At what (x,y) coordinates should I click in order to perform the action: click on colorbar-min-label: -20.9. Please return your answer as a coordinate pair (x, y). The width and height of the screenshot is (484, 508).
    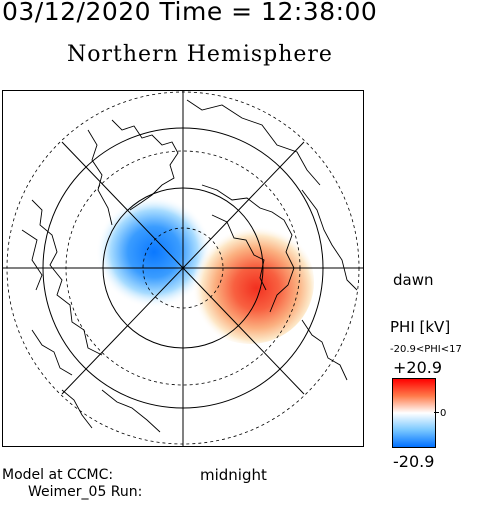
    Looking at the image, I should click on (414, 461).